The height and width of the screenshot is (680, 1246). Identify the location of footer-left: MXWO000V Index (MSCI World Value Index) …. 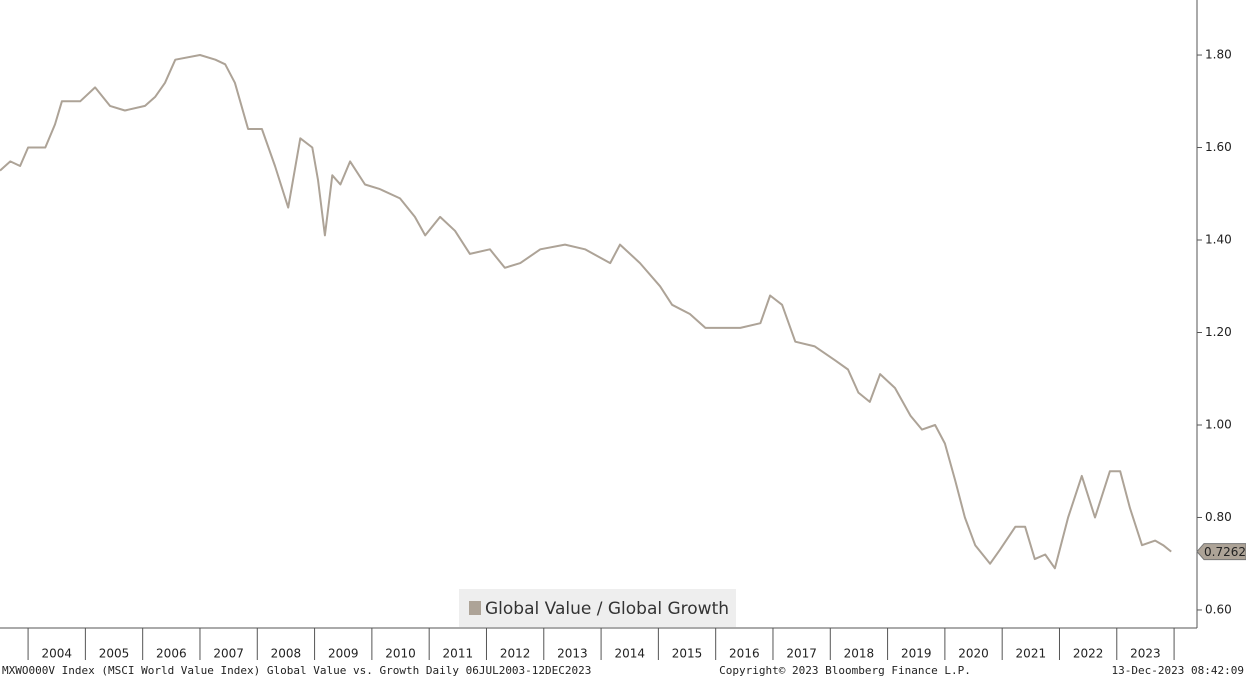
(296, 670).